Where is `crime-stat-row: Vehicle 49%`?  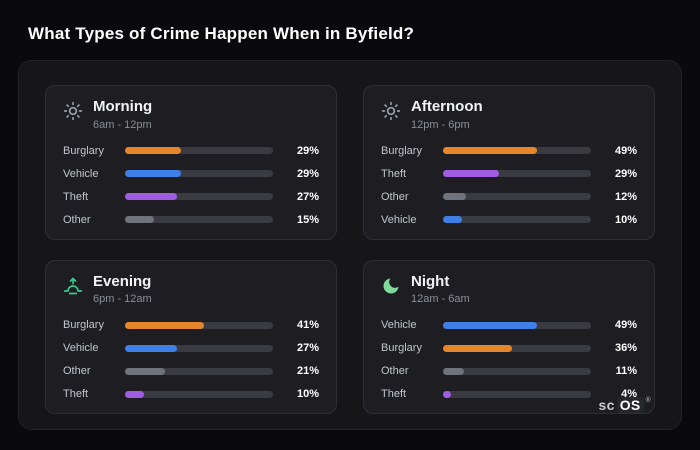
crime-stat-row: Vehicle 49% is located at coordinates (509, 325).